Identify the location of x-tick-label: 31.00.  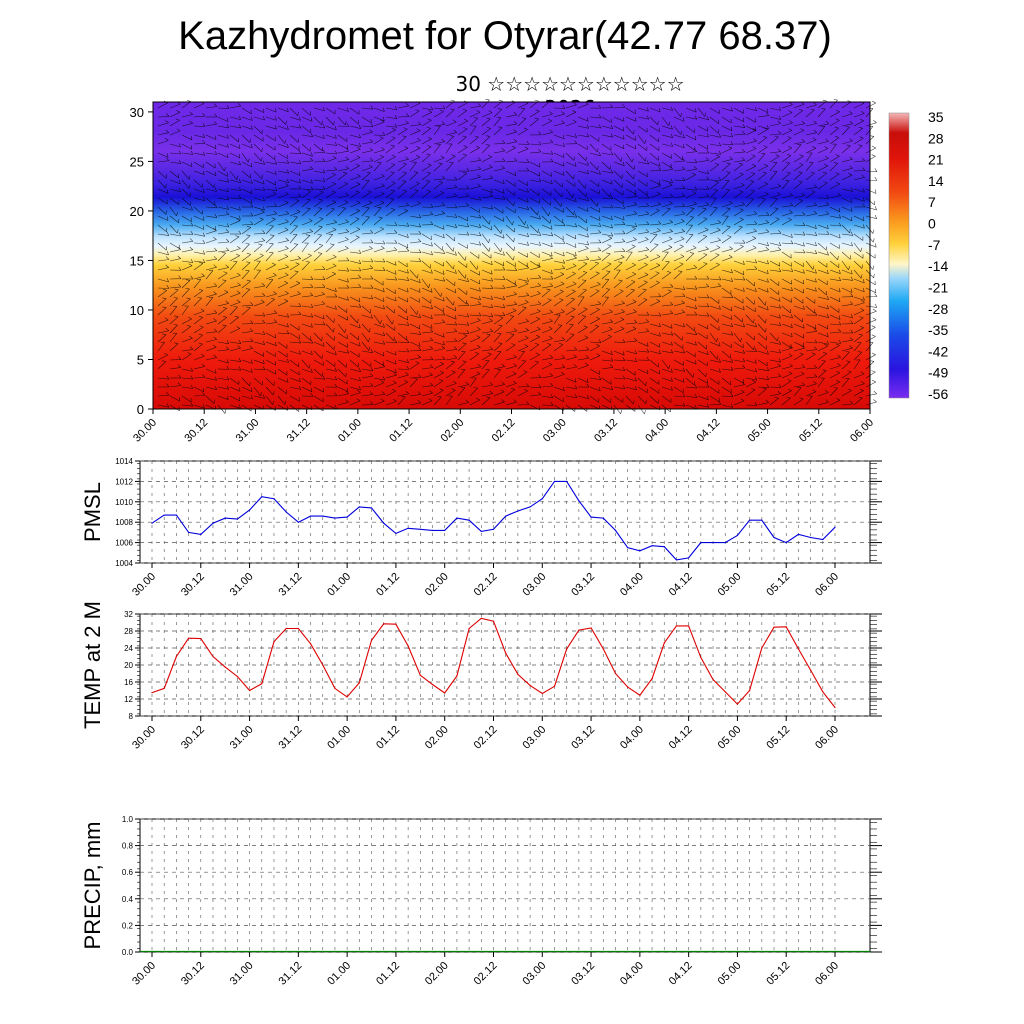
(242, 585).